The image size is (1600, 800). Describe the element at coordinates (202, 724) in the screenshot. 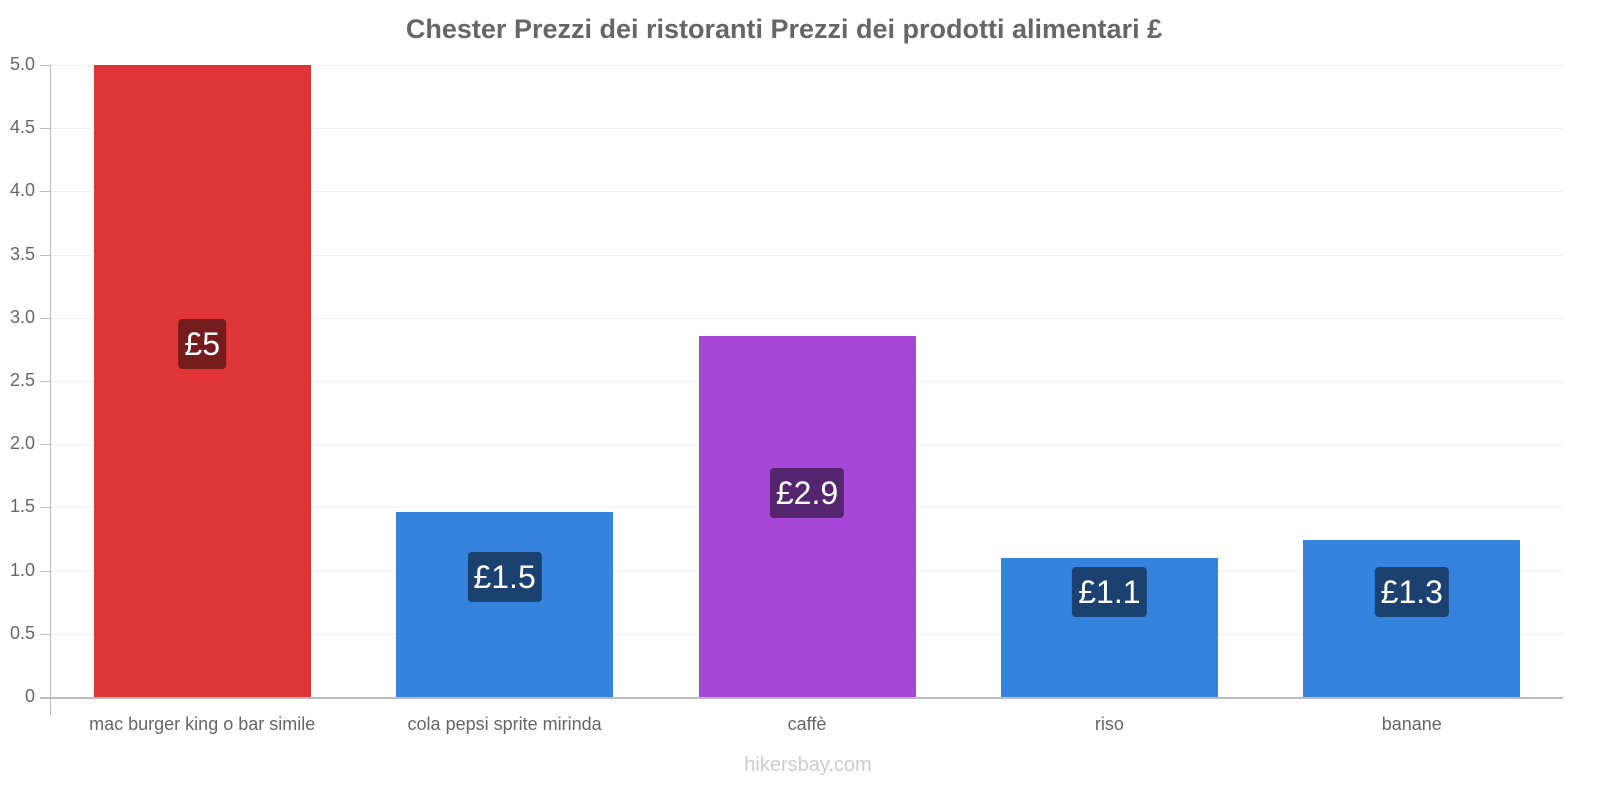

I see `x-category-label: mac burger king o bar simile` at that location.